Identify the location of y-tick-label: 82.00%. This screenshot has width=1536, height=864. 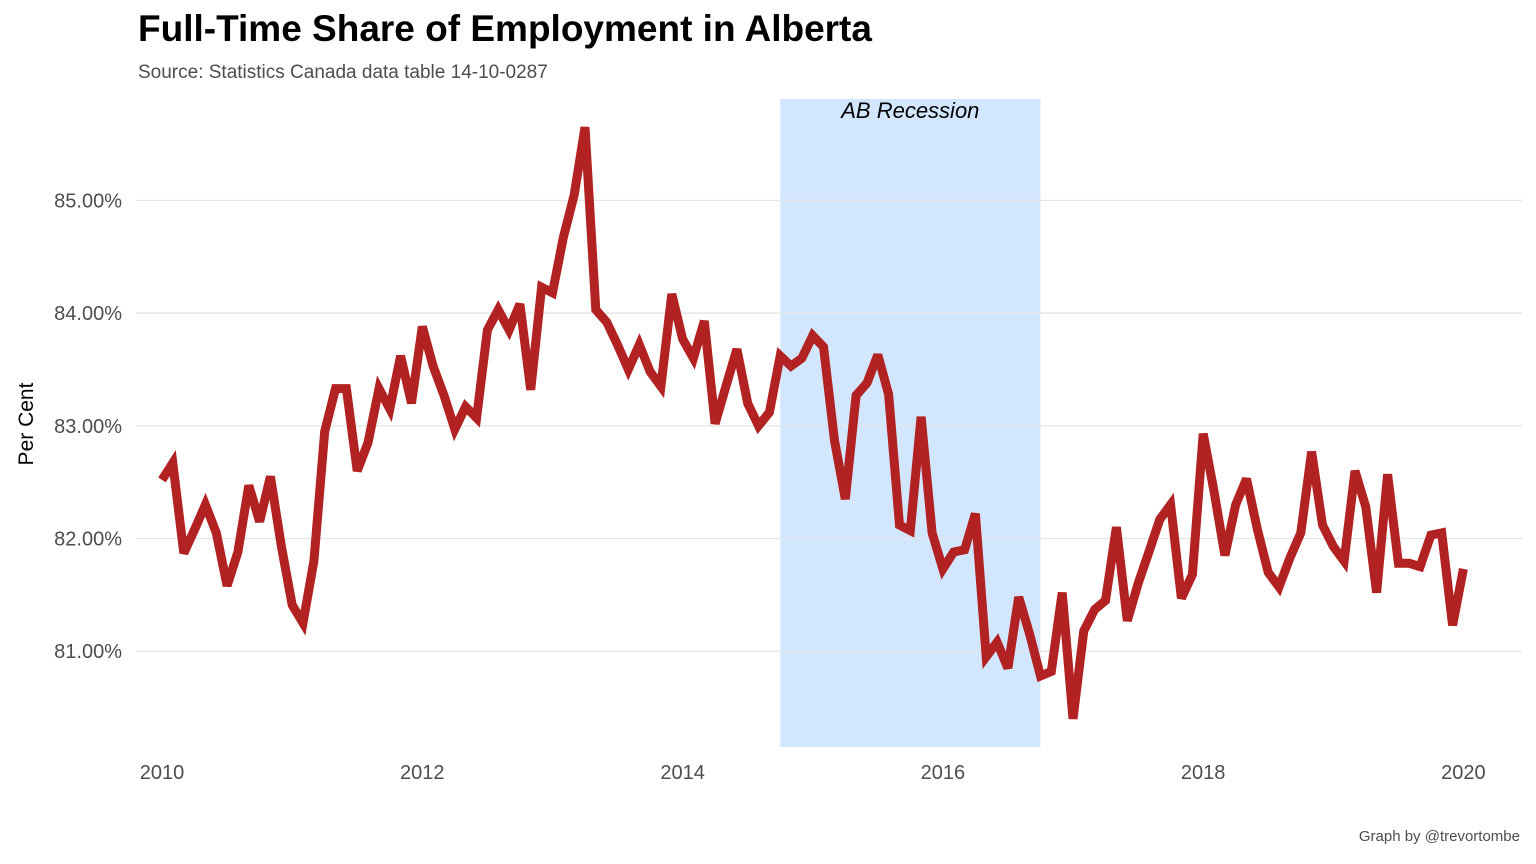
(88, 540).